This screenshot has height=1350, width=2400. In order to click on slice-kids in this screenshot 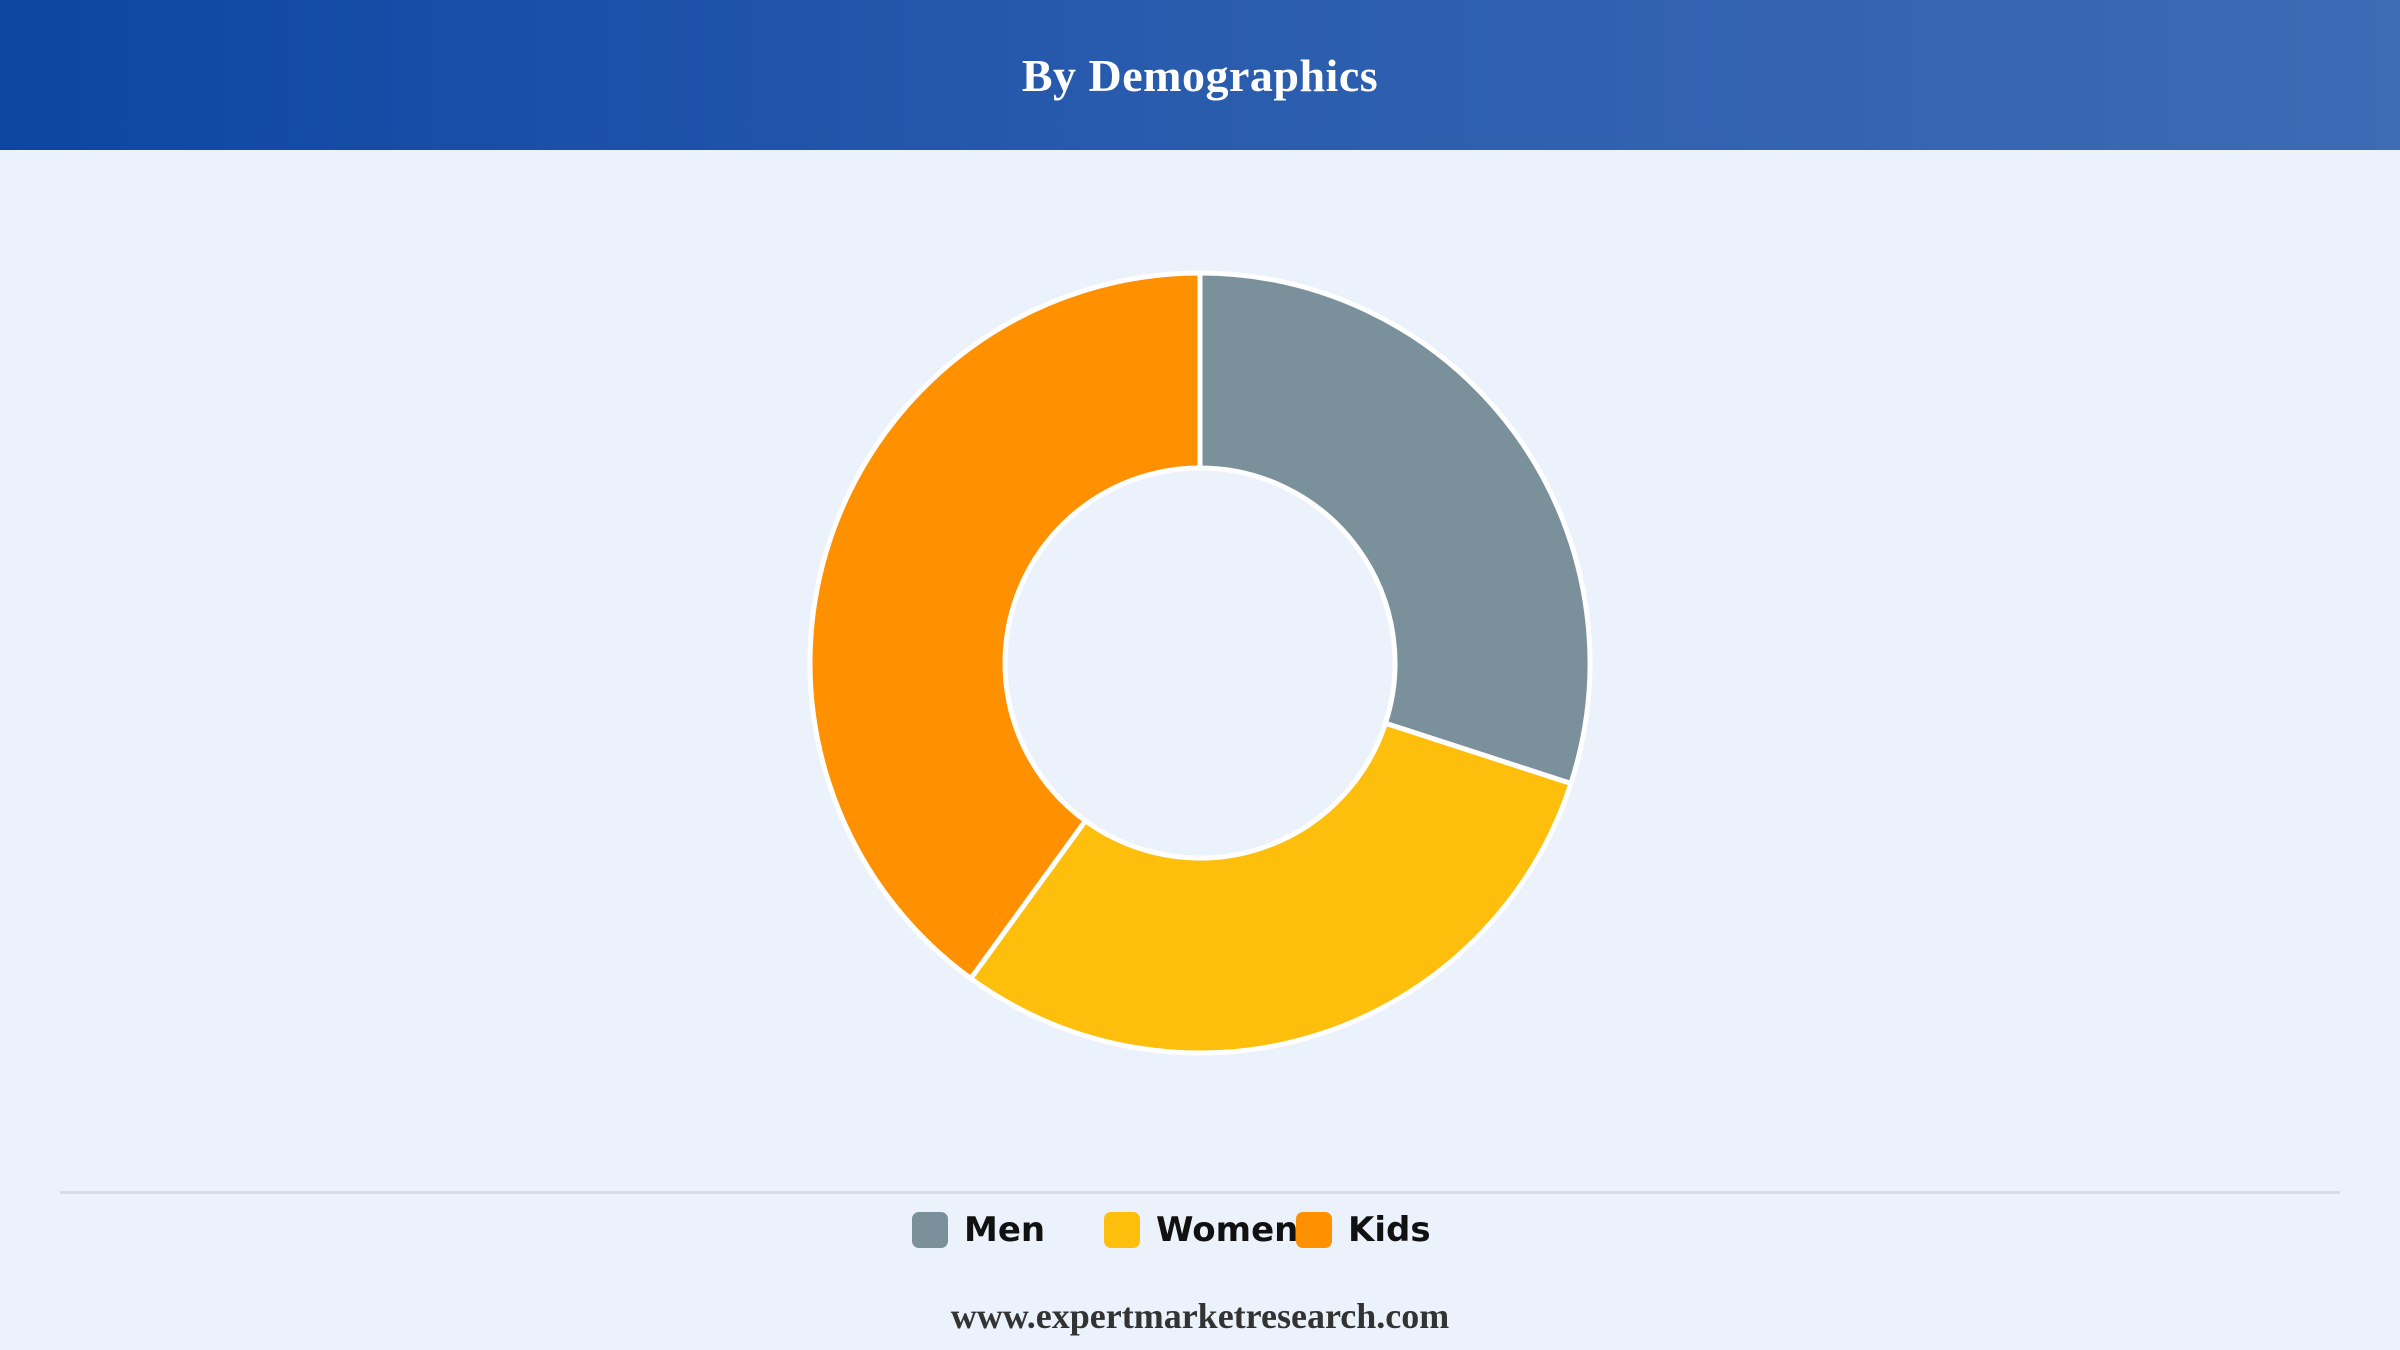, I will do `click(1005, 626)`.